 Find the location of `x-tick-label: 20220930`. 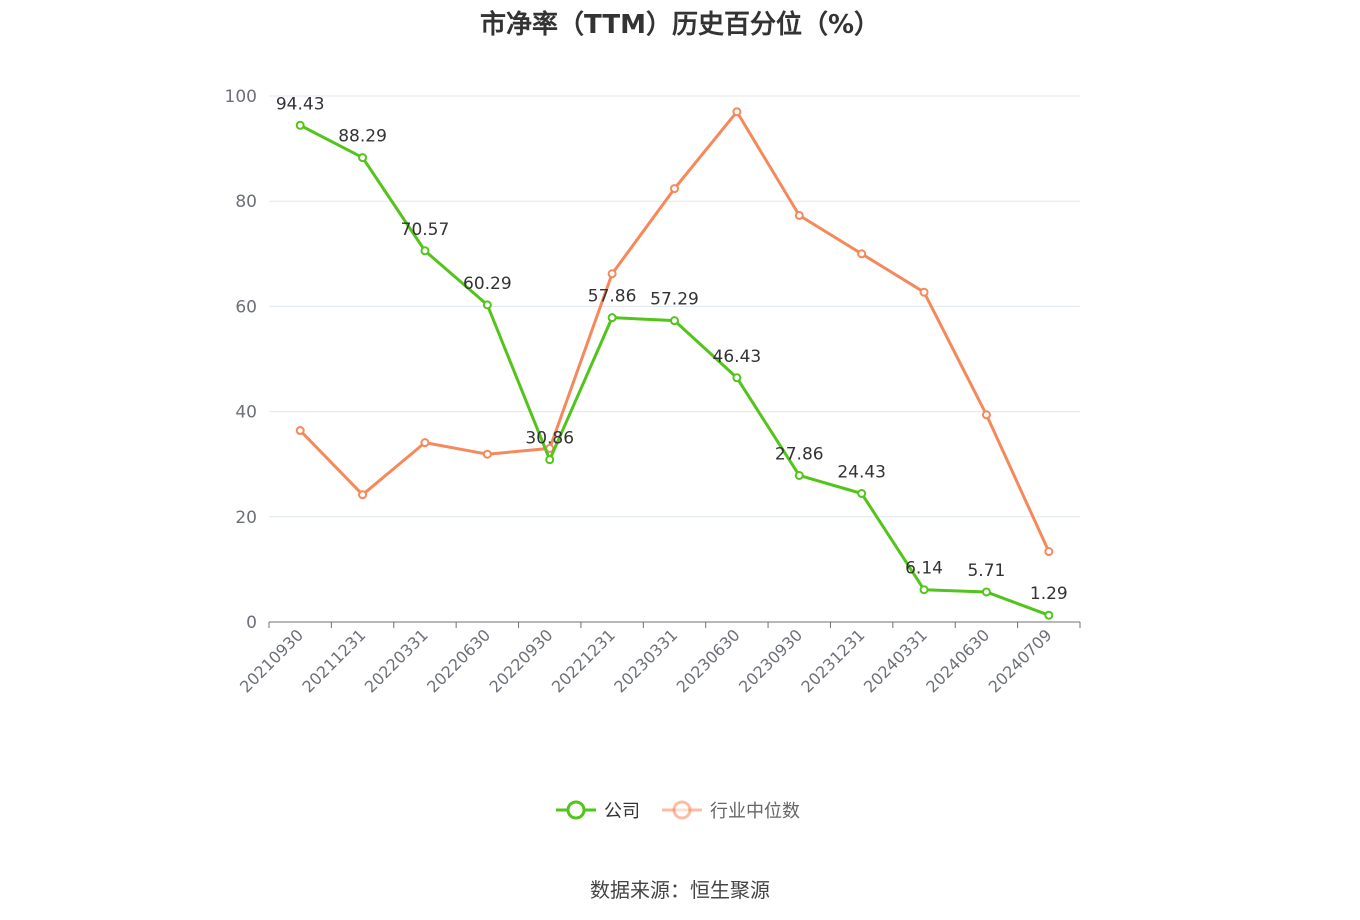

x-tick-label: 20220930 is located at coordinates (521, 660).